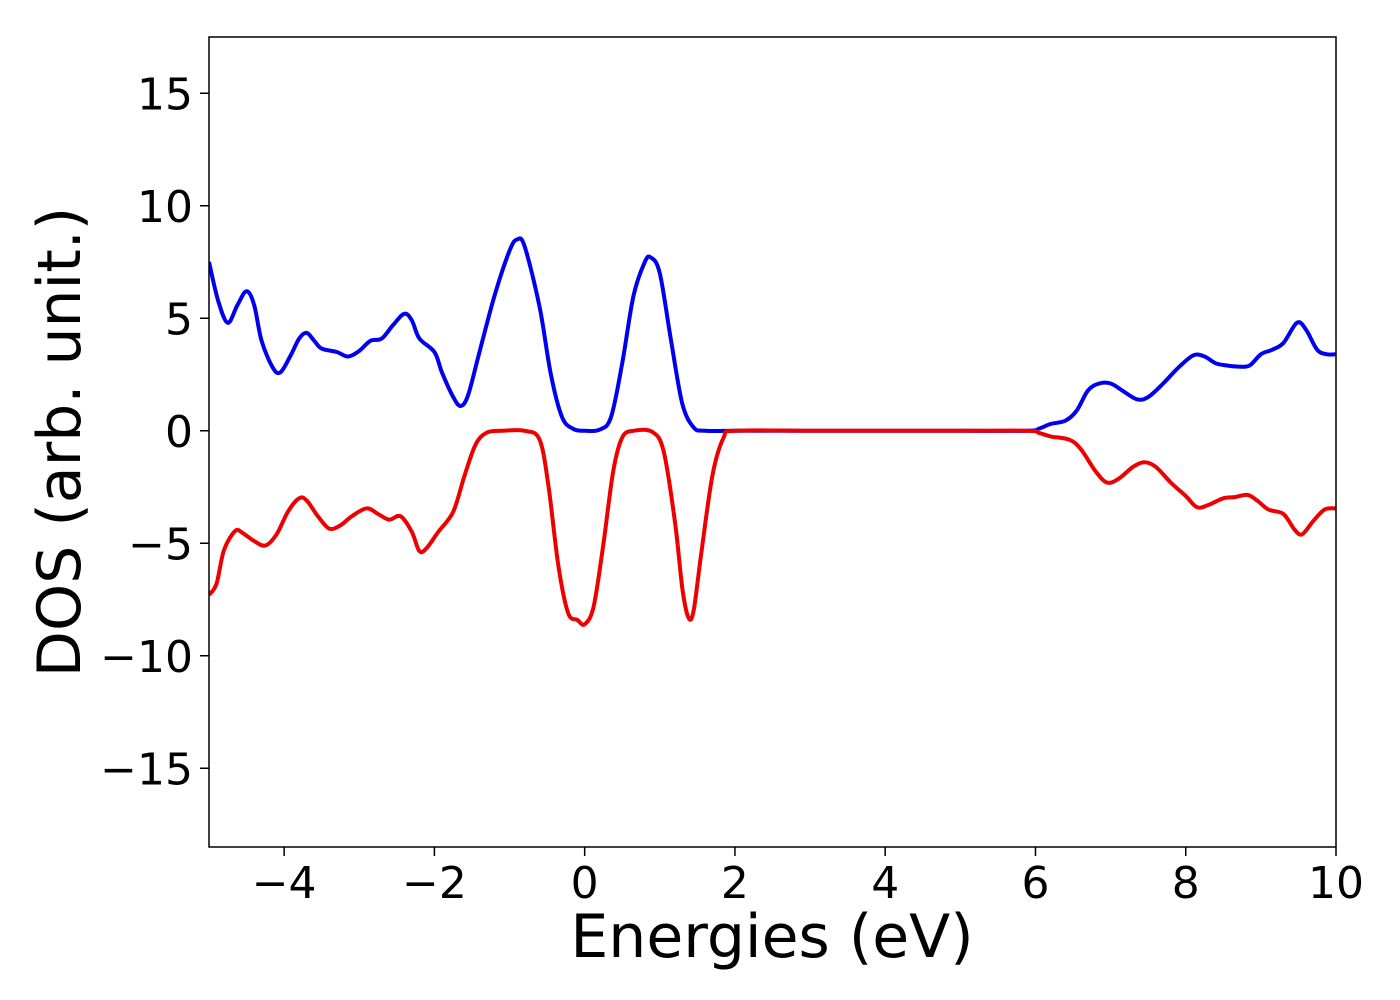 This screenshot has width=1400, height=1000. Describe the element at coordinates (146, 769) in the screenshot. I see `y-tick-label: −15` at that location.